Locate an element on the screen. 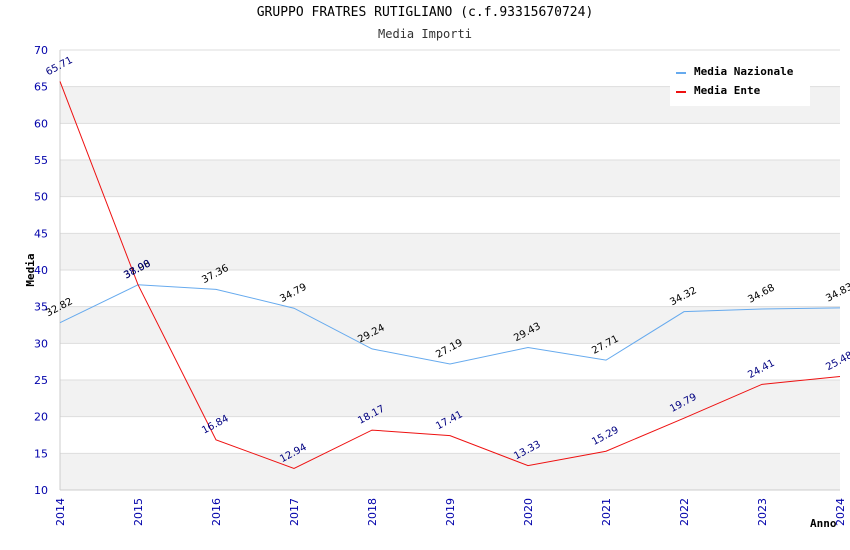 This screenshot has width=850, height=550. y-tick-label: 35 is located at coordinates (41, 307).